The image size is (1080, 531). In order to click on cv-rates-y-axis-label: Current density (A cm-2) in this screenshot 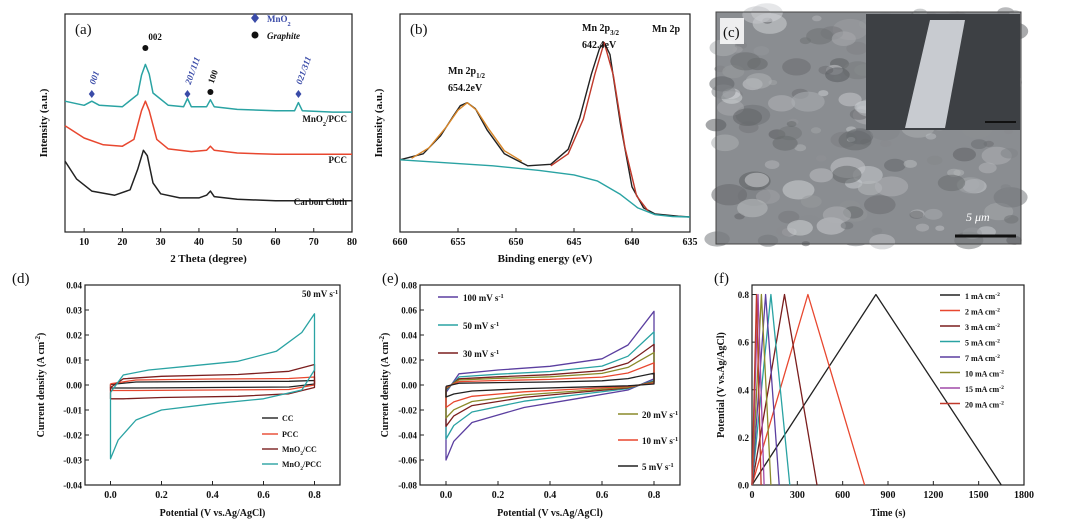, I will do `click(384, 385)`.